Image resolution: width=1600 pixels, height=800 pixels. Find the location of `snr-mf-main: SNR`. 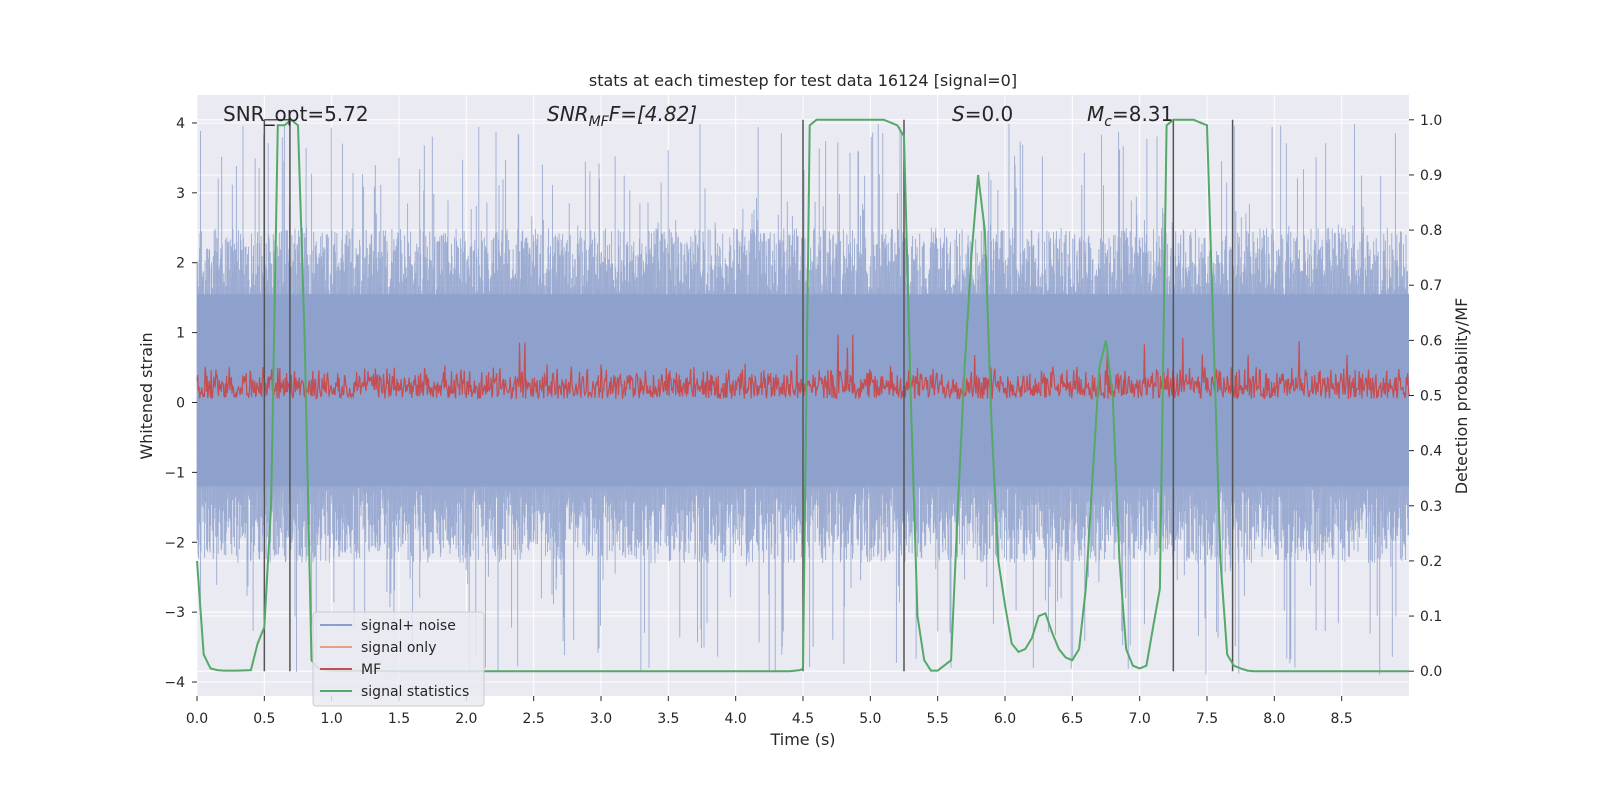

snr-mf-main: SNR is located at coordinates (568, 114).